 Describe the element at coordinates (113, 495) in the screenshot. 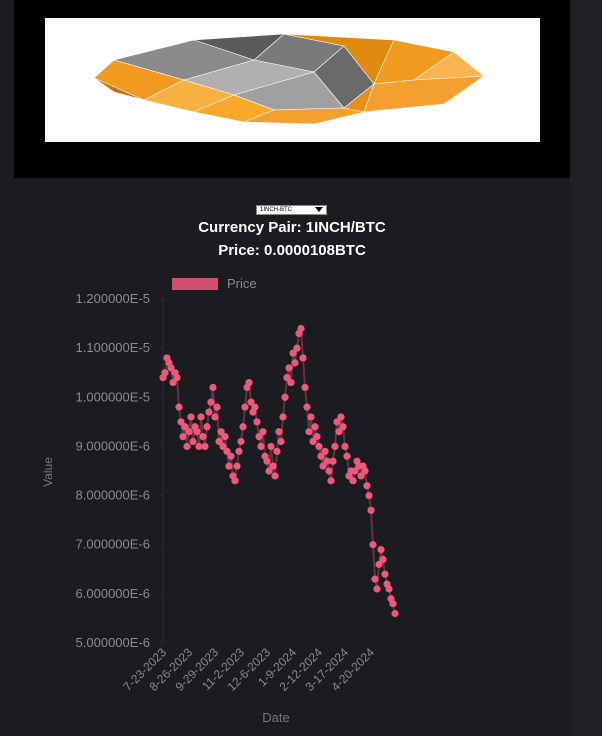

I see `y-tick-label: 8.000000E-6` at that location.